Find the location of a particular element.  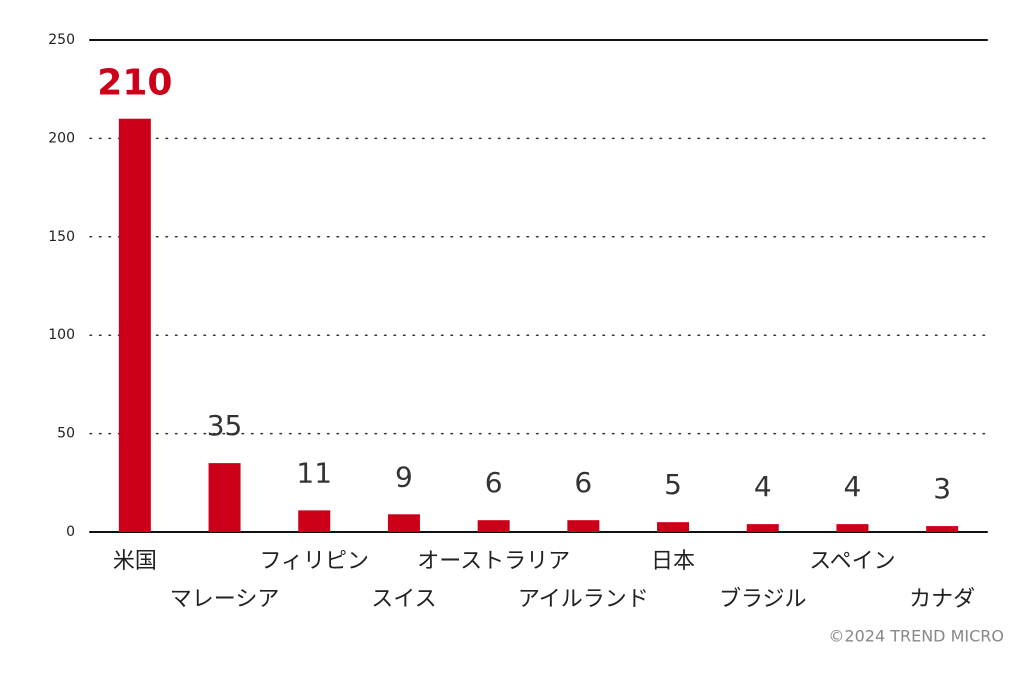

y-tick-label: 200 is located at coordinates (61, 138).